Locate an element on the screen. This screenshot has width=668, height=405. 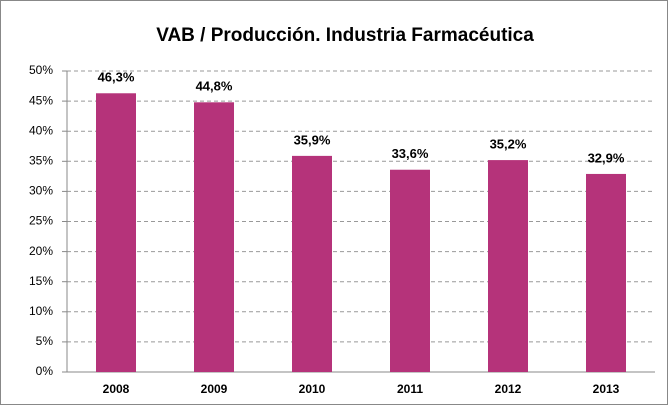
data-label: 33,6% is located at coordinates (410, 153).